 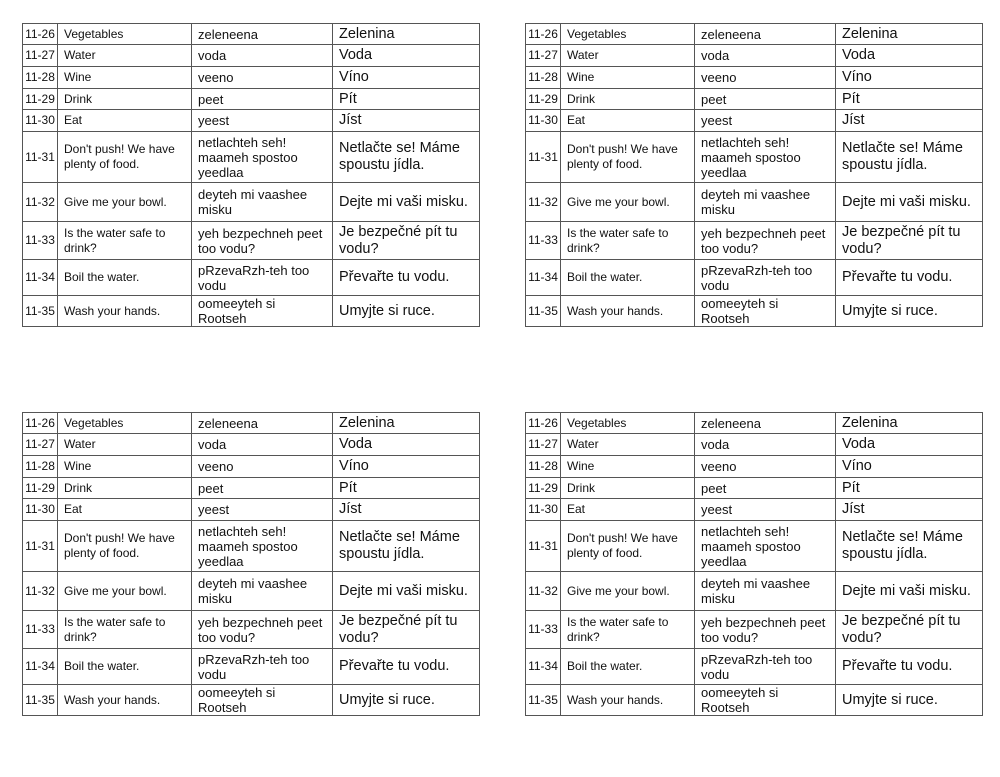 I want to click on table-row: 11-26 Vegetables zeleneena Zelenina, so click(x=754, y=423).